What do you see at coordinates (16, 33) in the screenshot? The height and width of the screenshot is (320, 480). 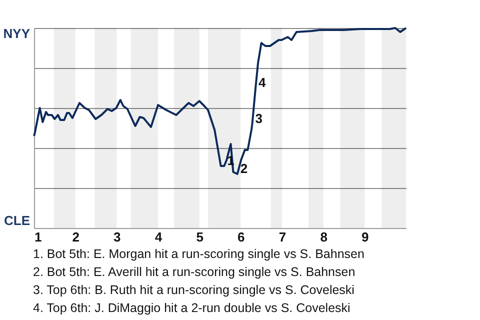 I see `text: NYY` at bounding box center [16, 33].